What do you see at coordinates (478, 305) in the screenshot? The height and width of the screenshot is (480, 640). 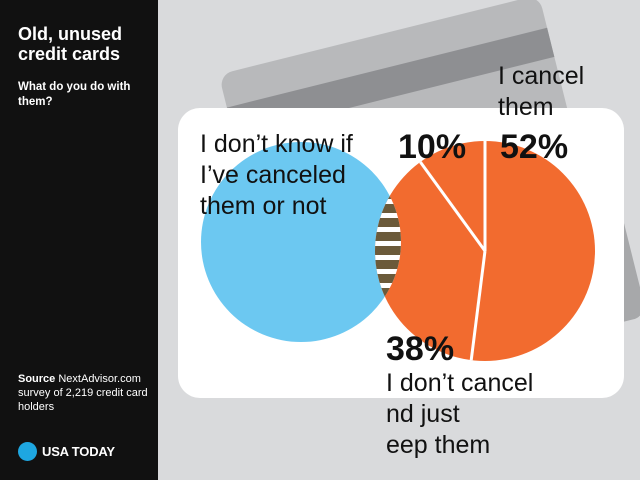 I see `divider-cancel-end` at bounding box center [478, 305].